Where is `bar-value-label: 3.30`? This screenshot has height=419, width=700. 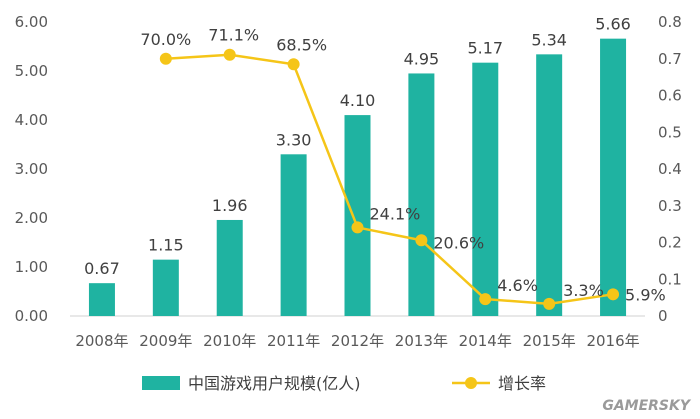
bar-value-label: 3.30 is located at coordinates (294, 139).